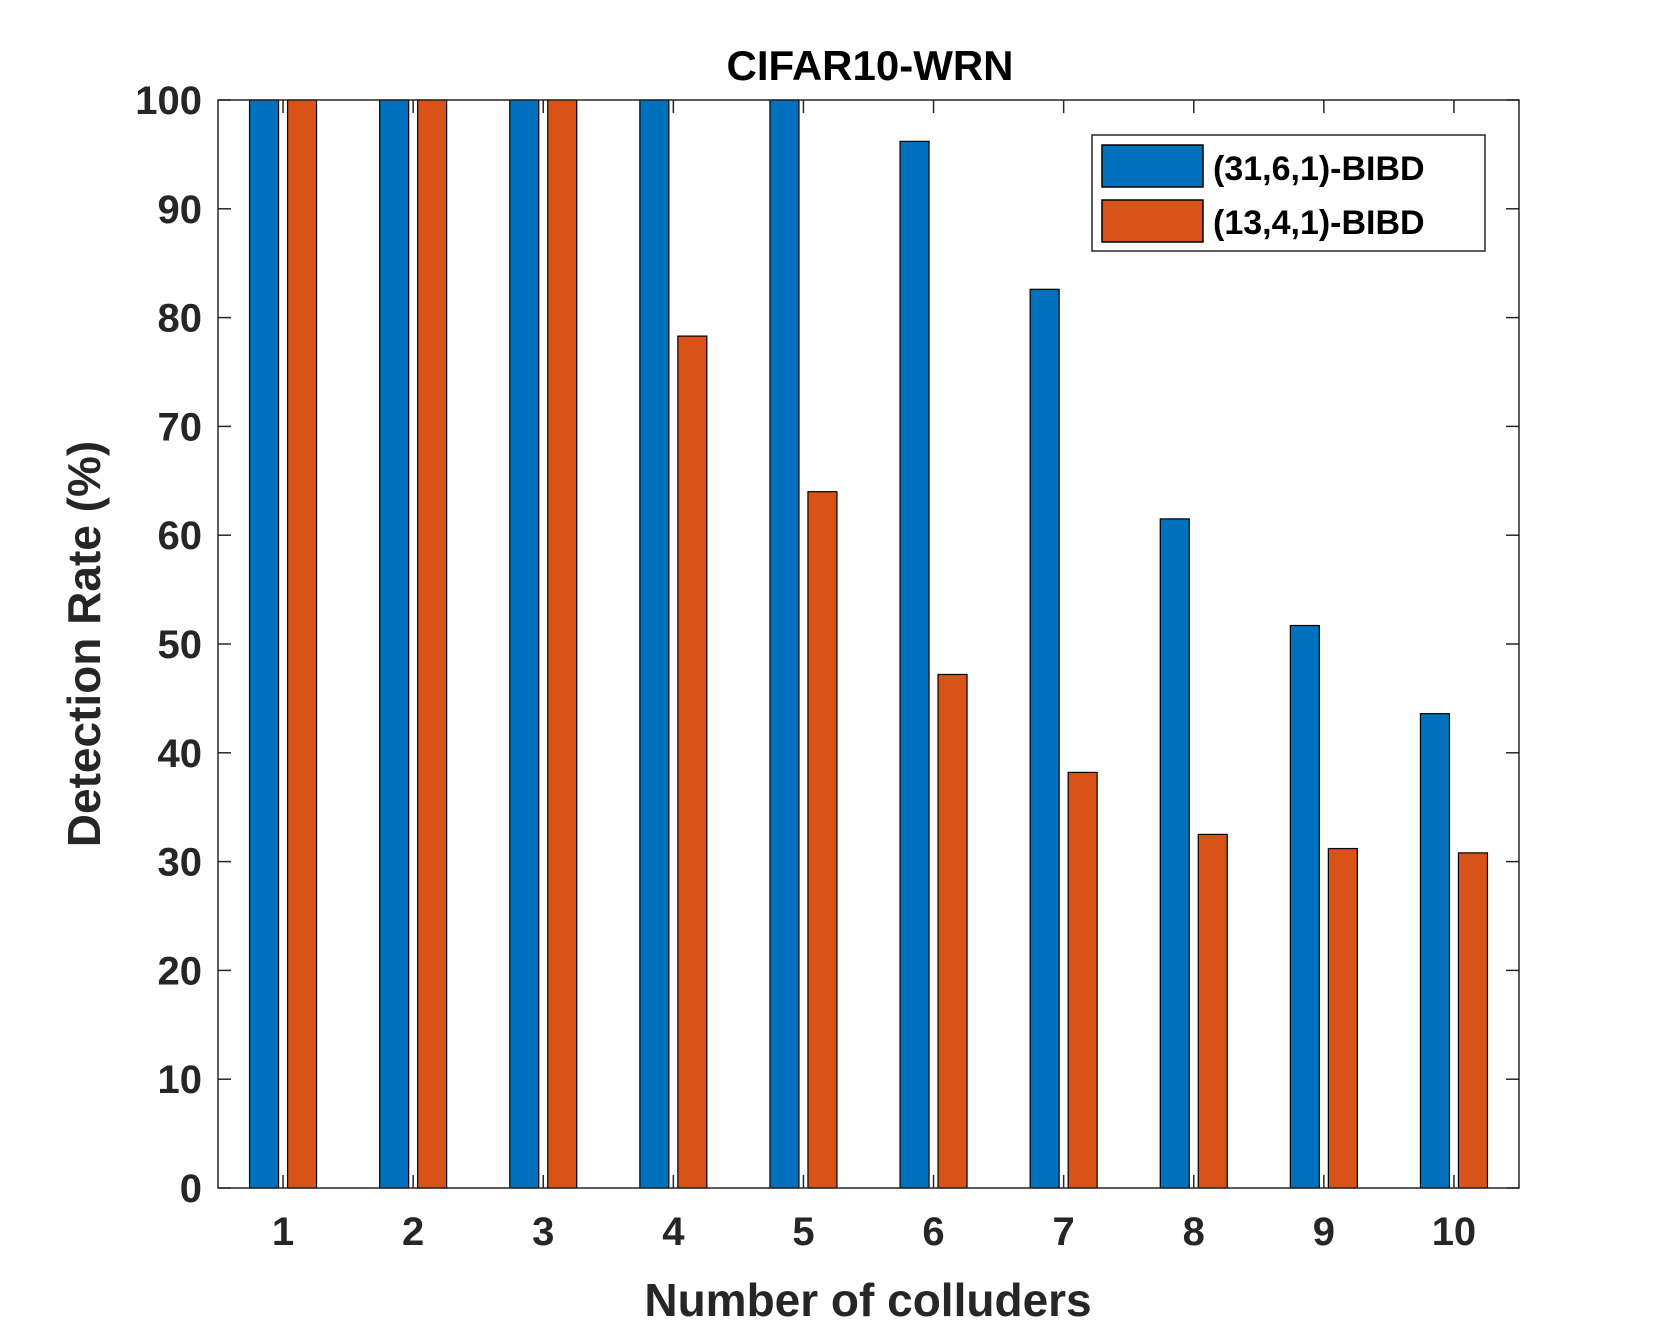 This screenshot has width=1662, height=1326. I want to click on x-tick-label-1: 1, so click(283, 1232).